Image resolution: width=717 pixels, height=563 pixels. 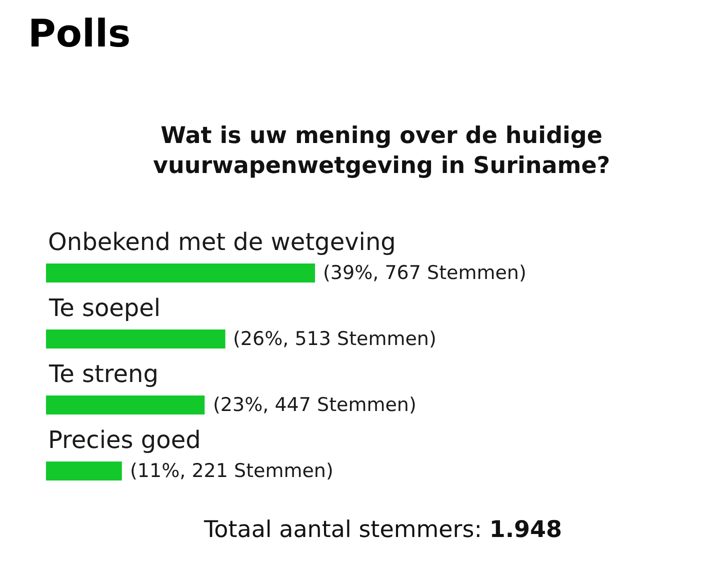 What do you see at coordinates (314, 405) in the screenshot?
I see `data-label: (23%, 447 Stemmen)` at bounding box center [314, 405].